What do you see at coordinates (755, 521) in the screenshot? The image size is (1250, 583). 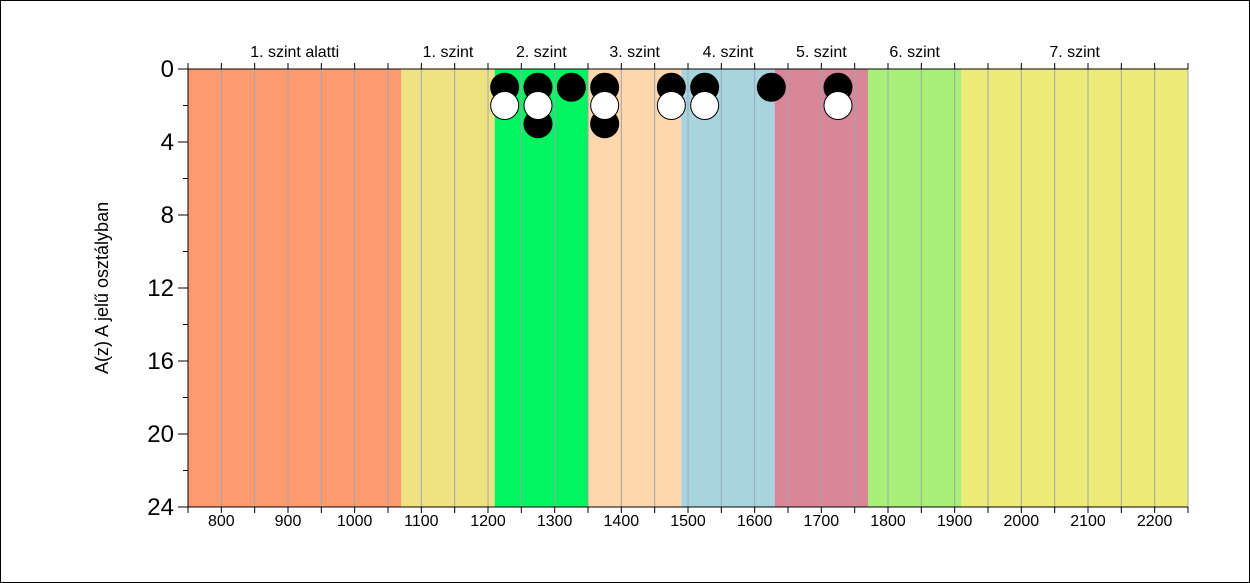 I see `x-tick-label: 1600` at bounding box center [755, 521].